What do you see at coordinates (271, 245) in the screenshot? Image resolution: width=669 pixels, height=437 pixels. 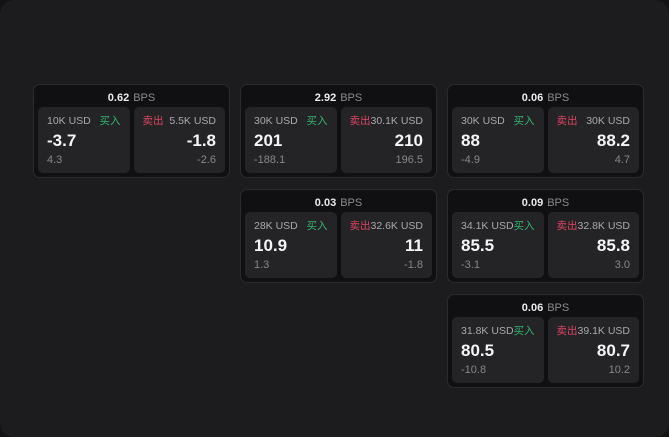 I see `buy-price: 10.9` at bounding box center [271, 245].